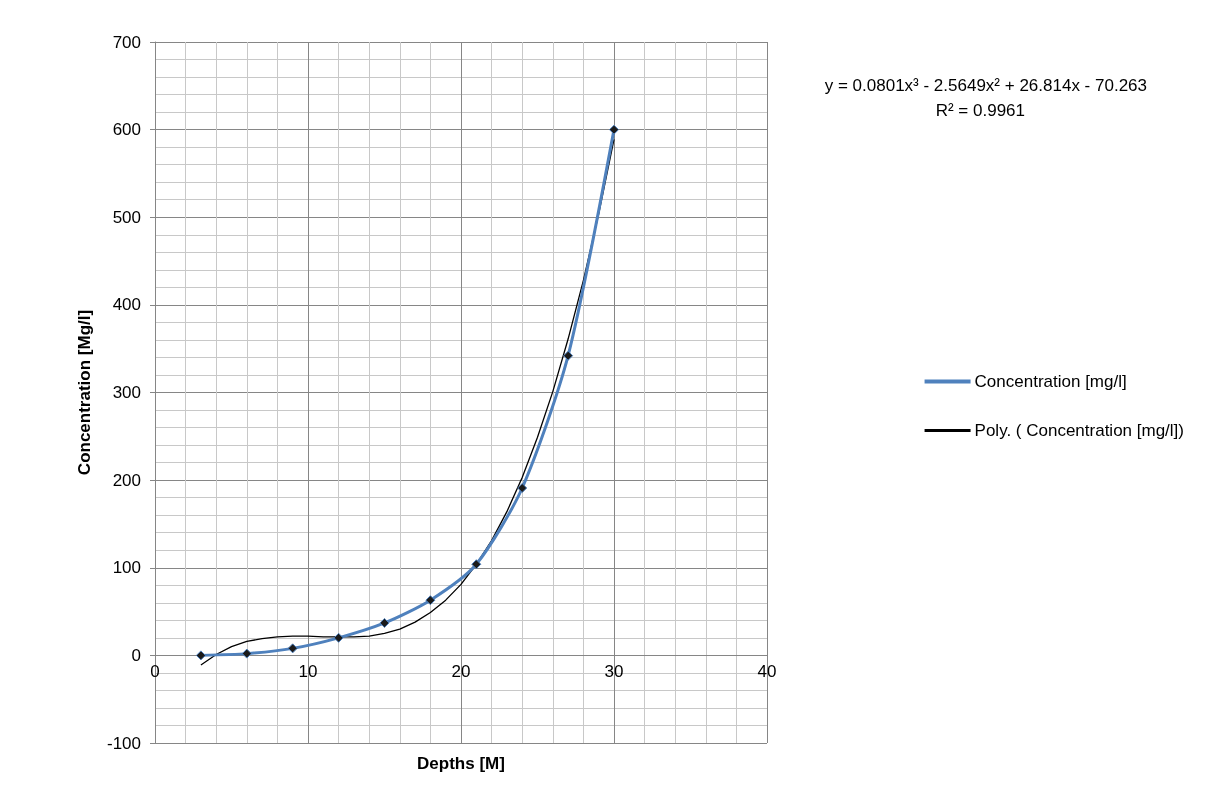  What do you see at coordinates (1050, 381) in the screenshot?
I see `legend-label: Concentration [mg/l]` at bounding box center [1050, 381].